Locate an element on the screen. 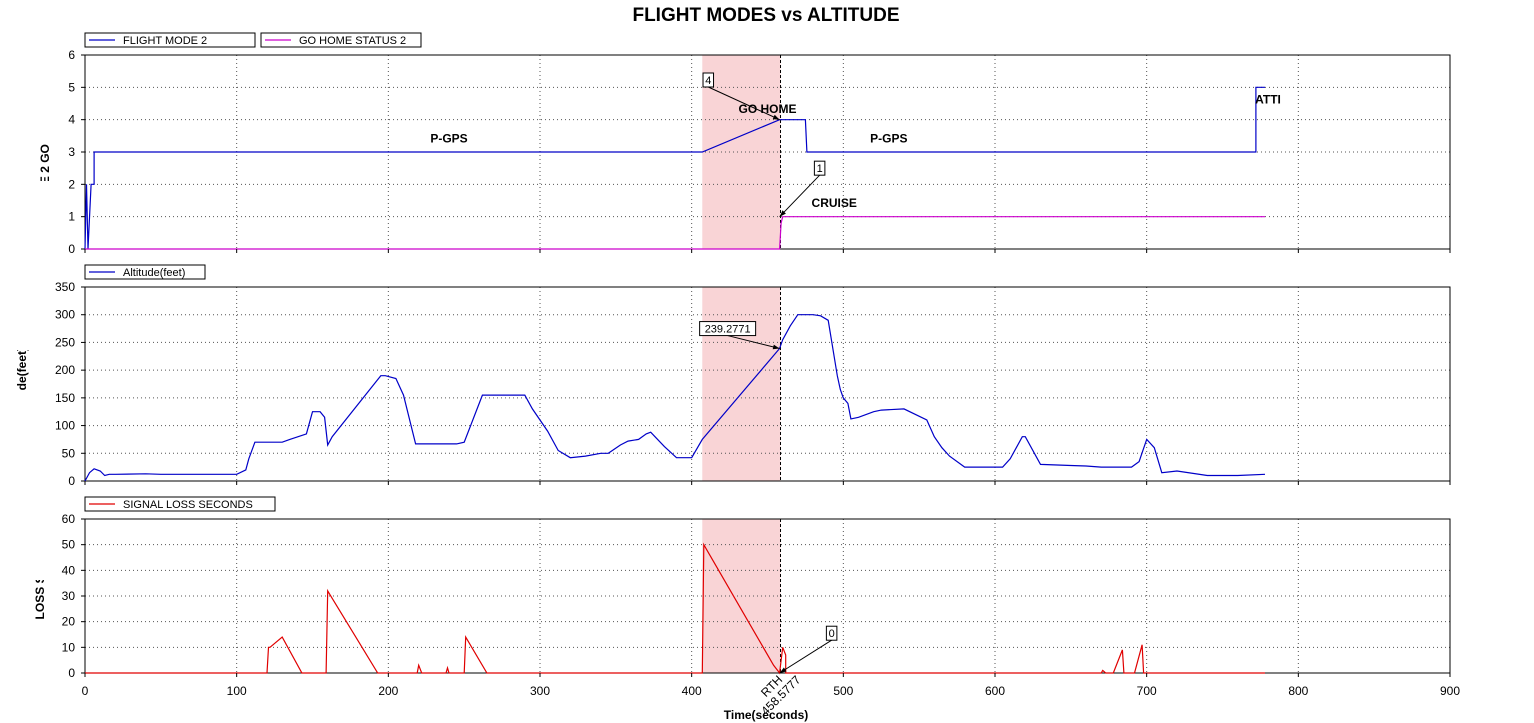  y-tick-label: 10 is located at coordinates (69, 647).